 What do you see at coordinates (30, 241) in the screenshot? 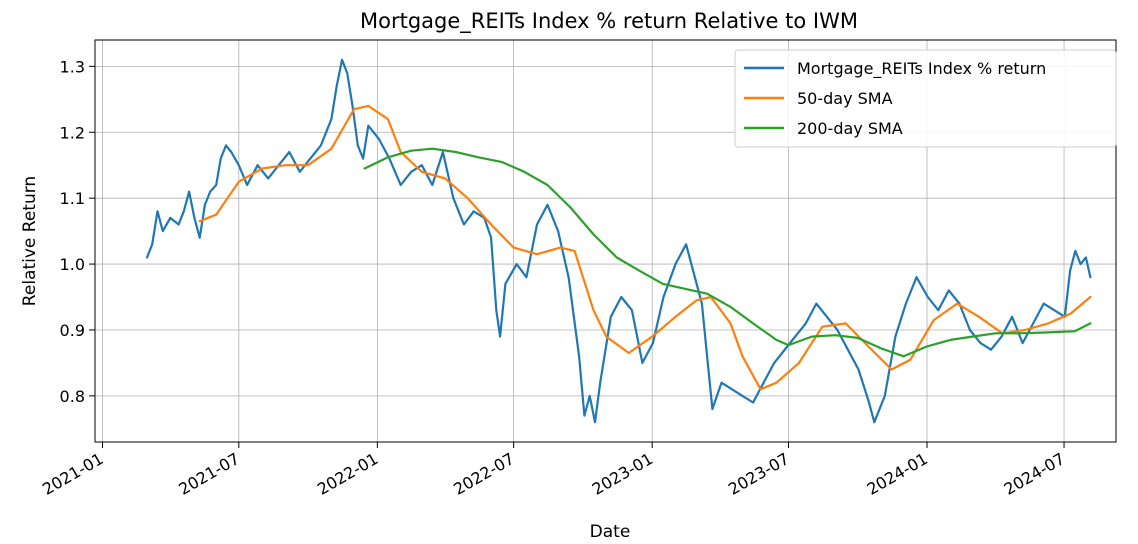
I see `y-axis-label: Relative Return` at bounding box center [30, 241].